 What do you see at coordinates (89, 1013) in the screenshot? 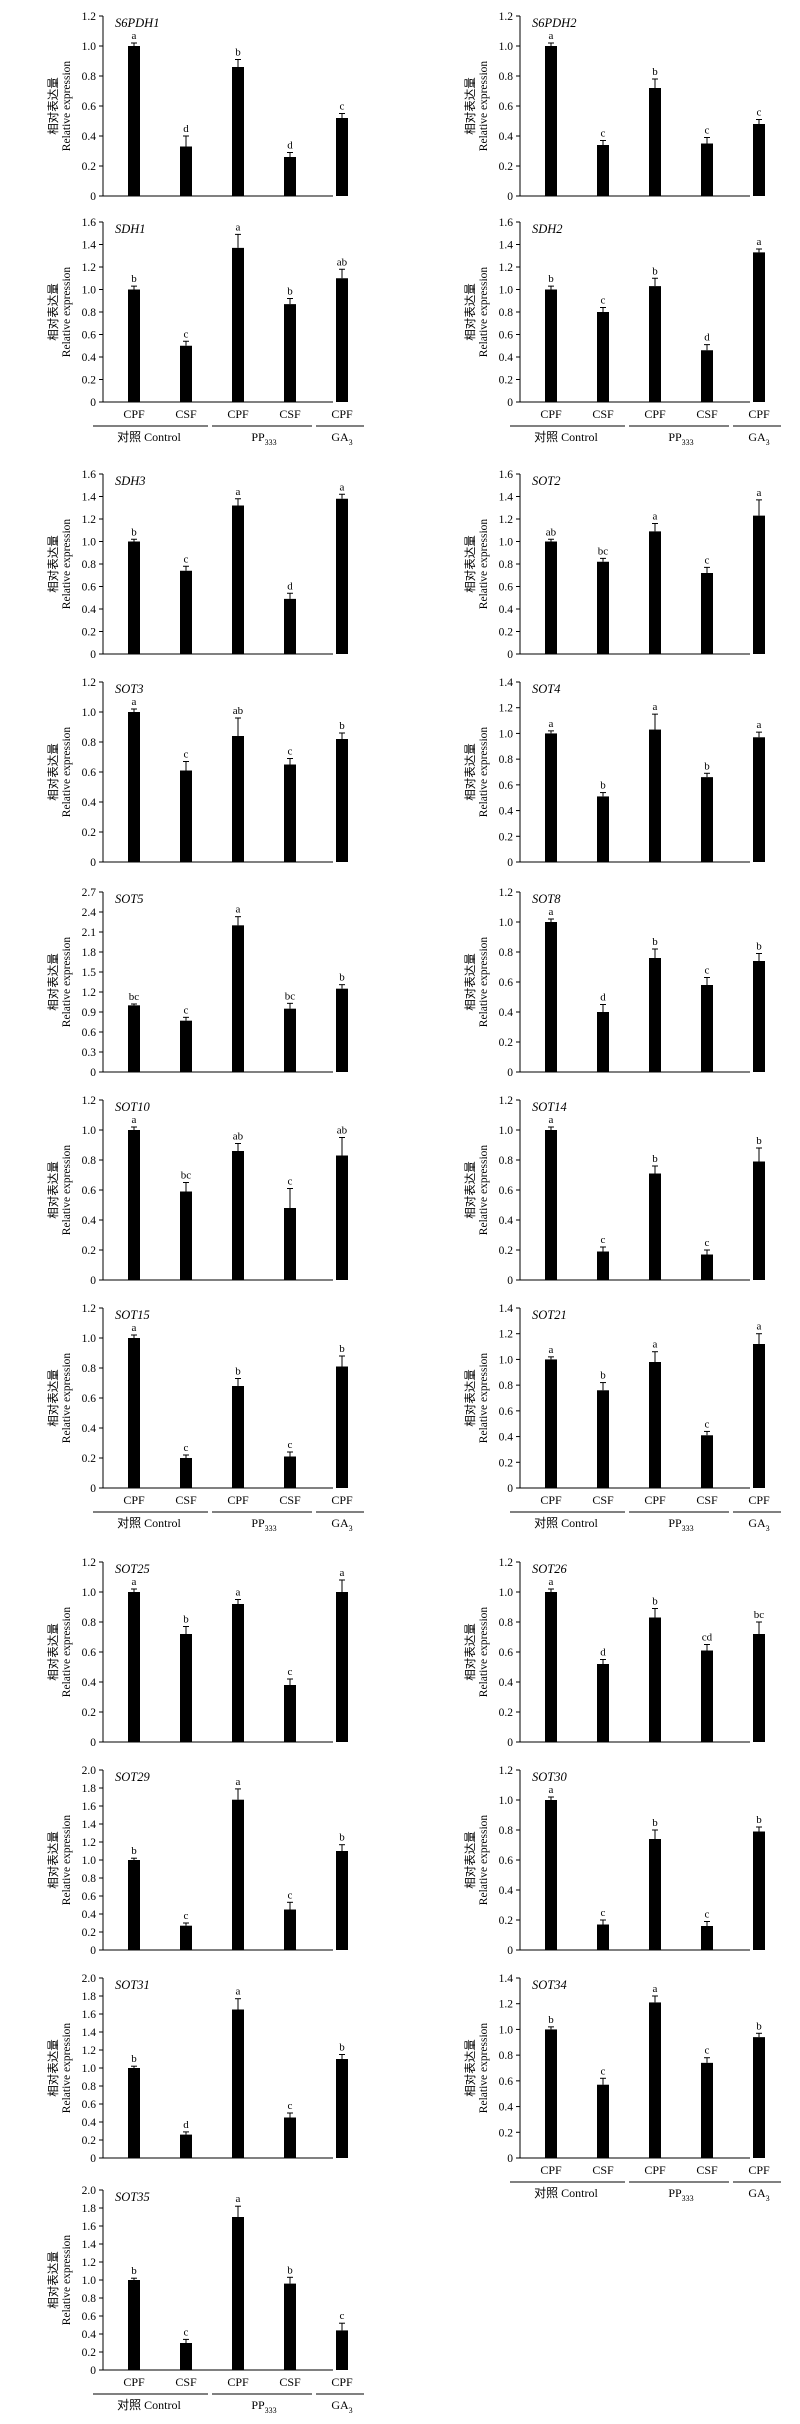
I see `y-tick-label: 0.9` at bounding box center [89, 1013].